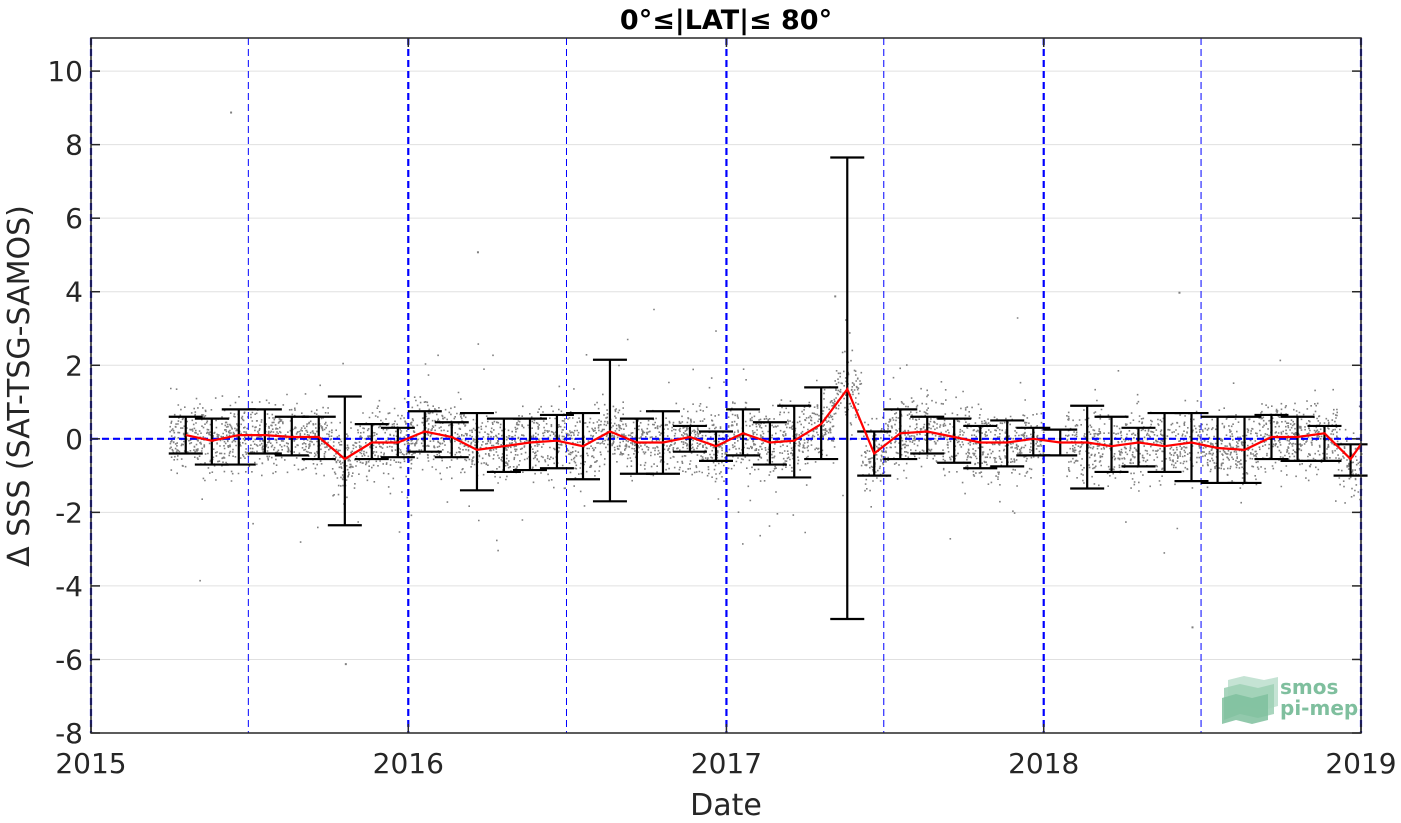 The height and width of the screenshot is (823, 1401). I want to click on x-axis-label: Date, so click(726, 803).